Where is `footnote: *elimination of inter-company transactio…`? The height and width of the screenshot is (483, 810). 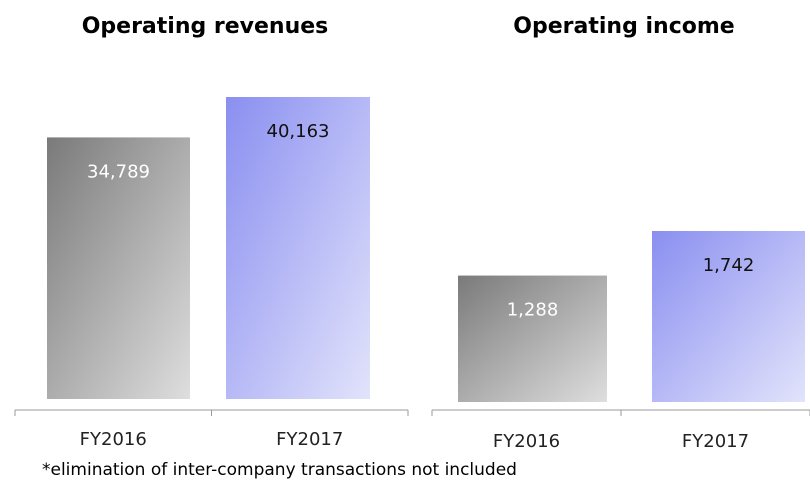 footnote: *elimination of inter-company transactio… is located at coordinates (279, 470).